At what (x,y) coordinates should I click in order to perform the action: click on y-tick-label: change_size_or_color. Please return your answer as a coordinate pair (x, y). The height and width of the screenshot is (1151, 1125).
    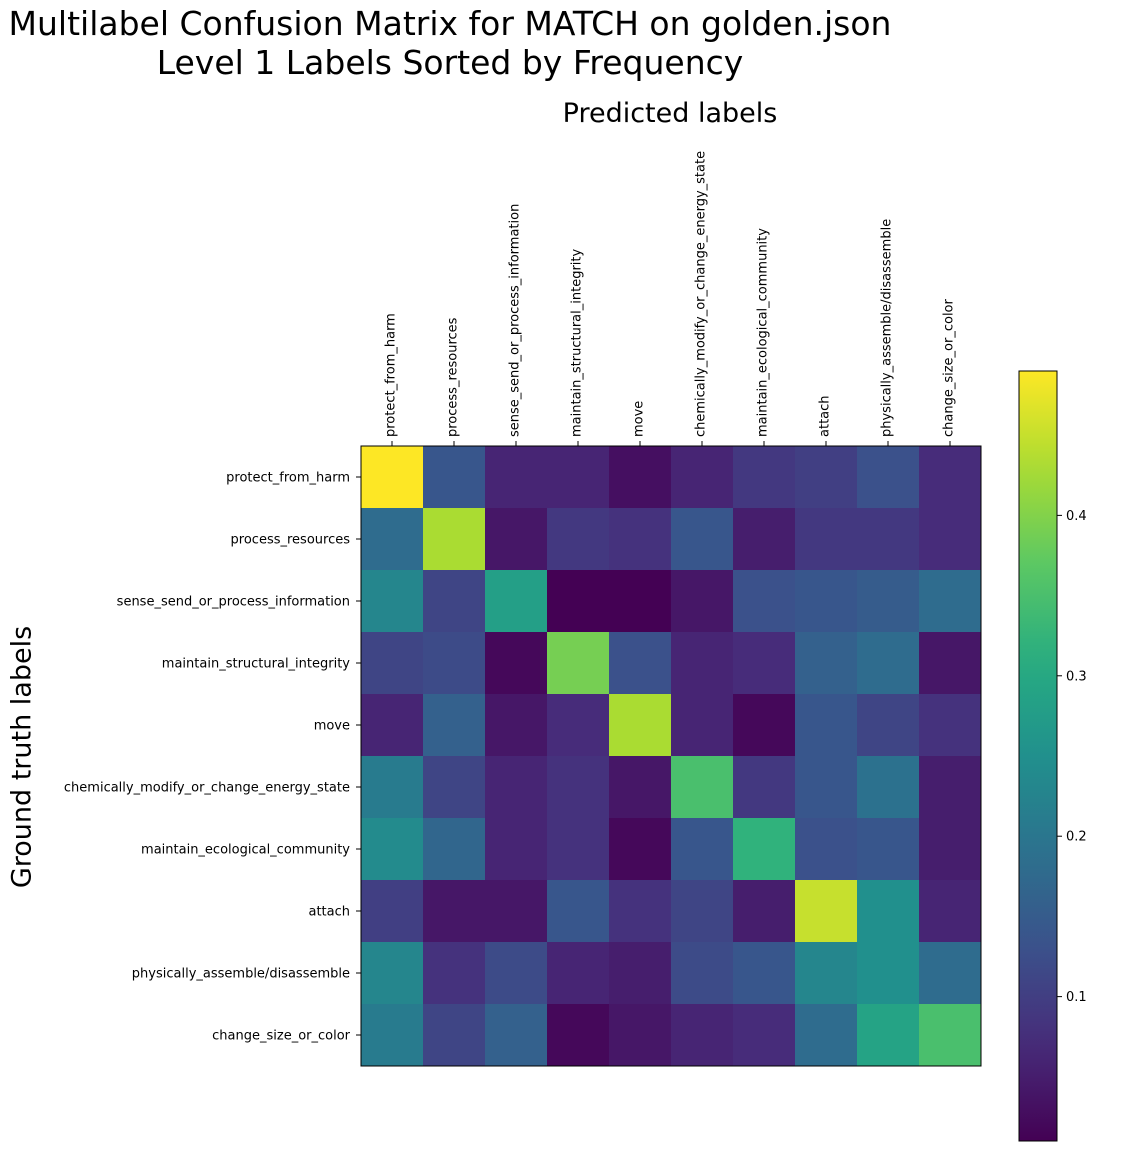
    Looking at the image, I should click on (281, 1036).